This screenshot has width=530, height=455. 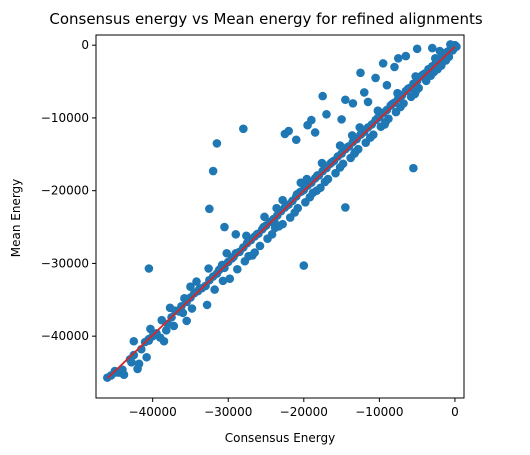 I want to click on y-tick-label: −30000, so click(x=65, y=263).